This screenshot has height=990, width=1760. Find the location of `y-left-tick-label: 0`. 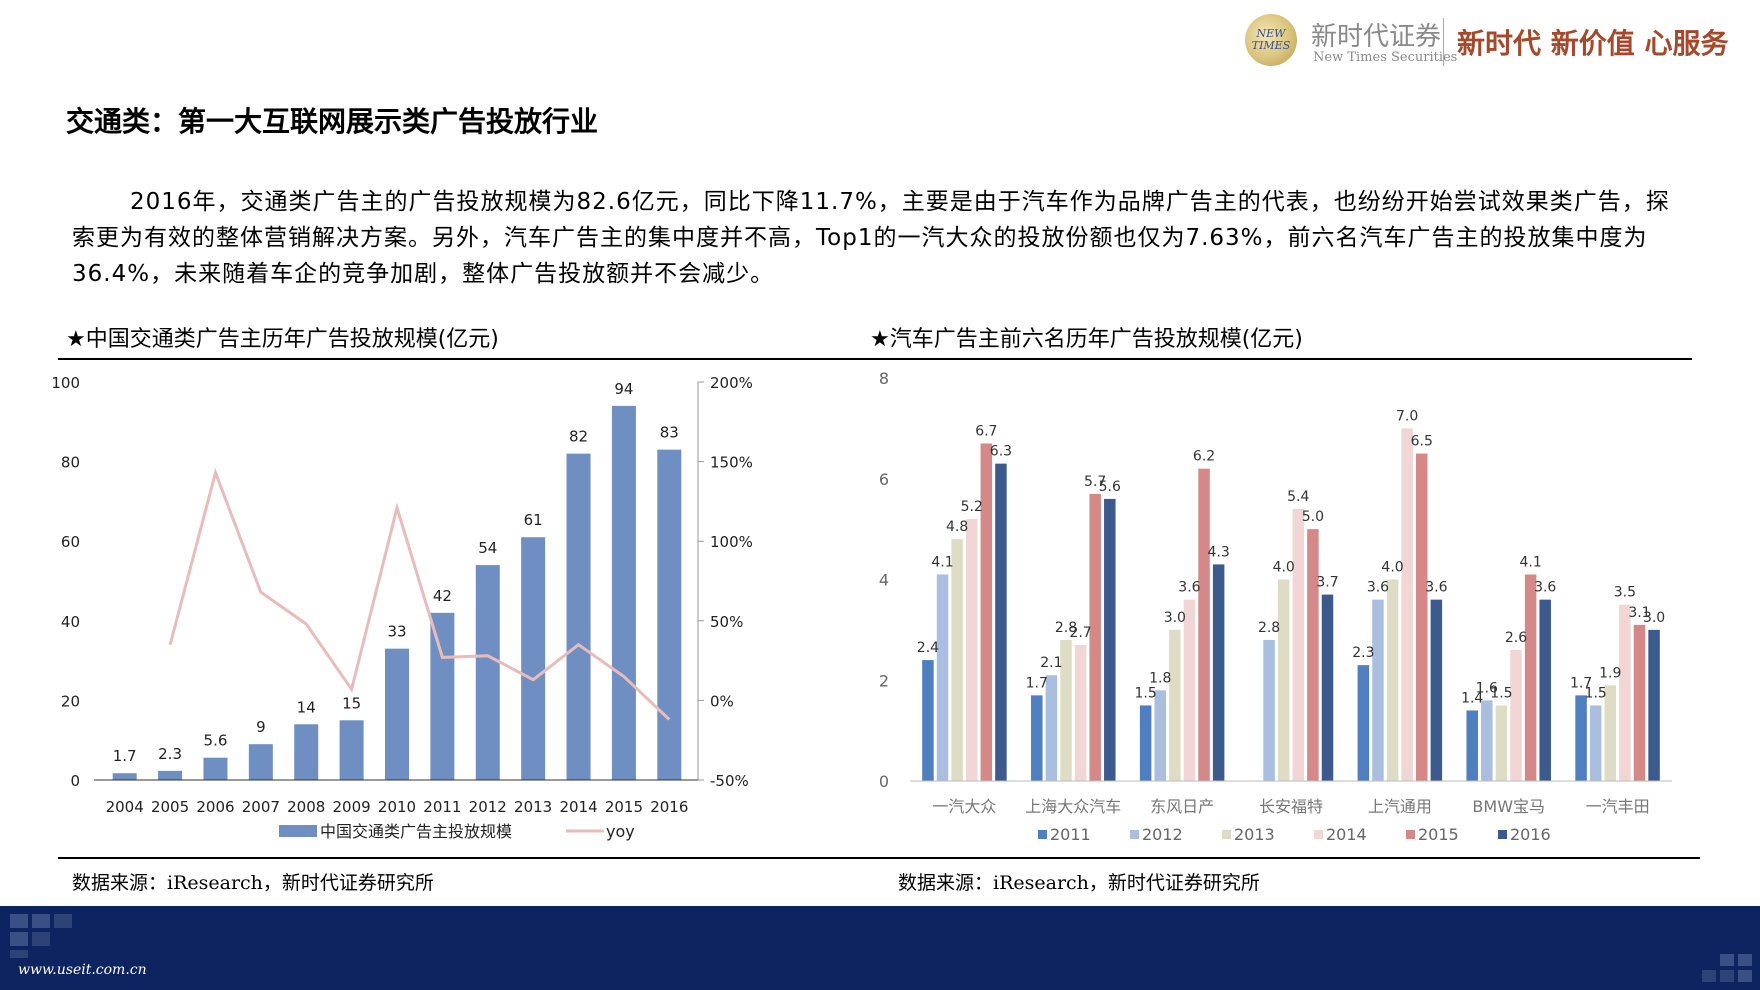

y-left-tick-label: 0 is located at coordinates (75, 781).